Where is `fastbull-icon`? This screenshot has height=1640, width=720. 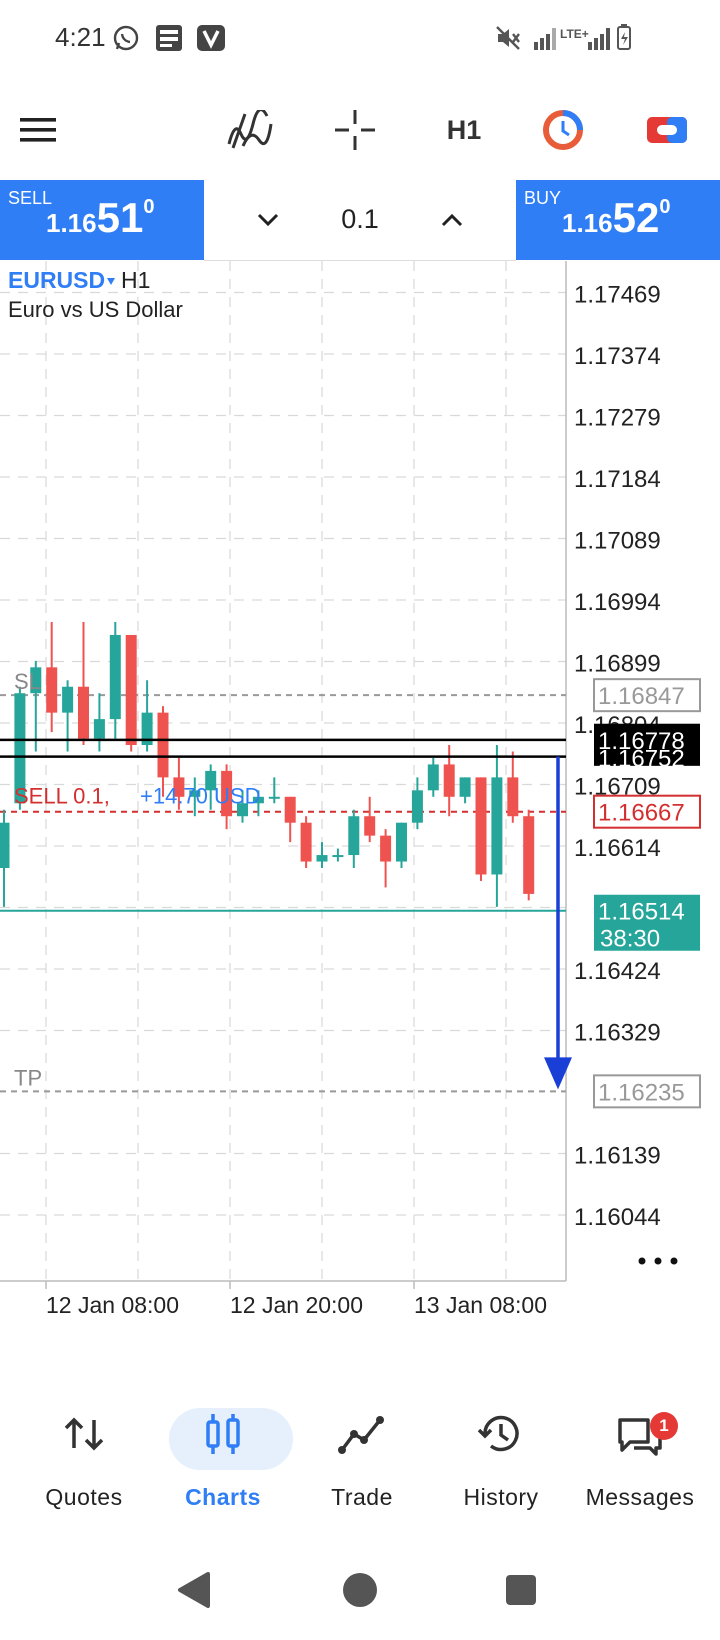
fastbull-icon is located at coordinates (169, 38).